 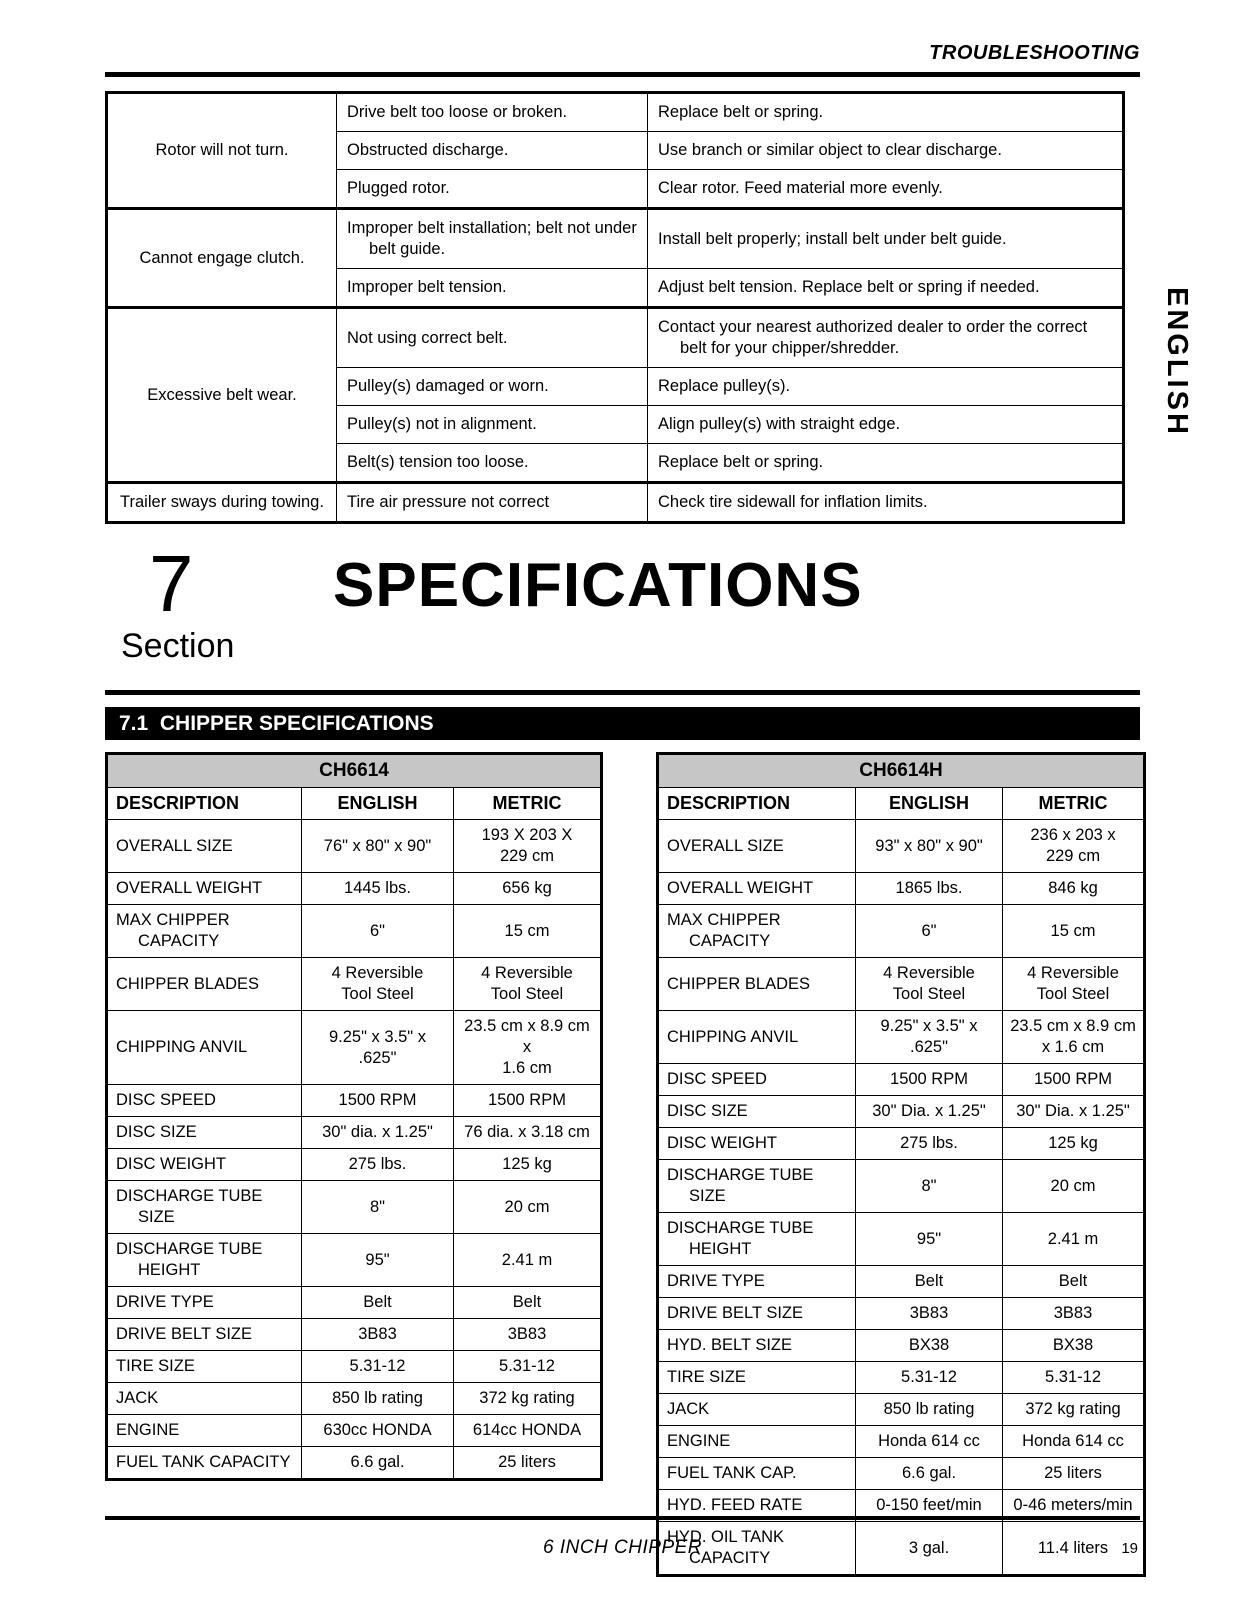 I want to click on spec-desc-cell: DISC WEIGHT, so click(x=204, y=1164).